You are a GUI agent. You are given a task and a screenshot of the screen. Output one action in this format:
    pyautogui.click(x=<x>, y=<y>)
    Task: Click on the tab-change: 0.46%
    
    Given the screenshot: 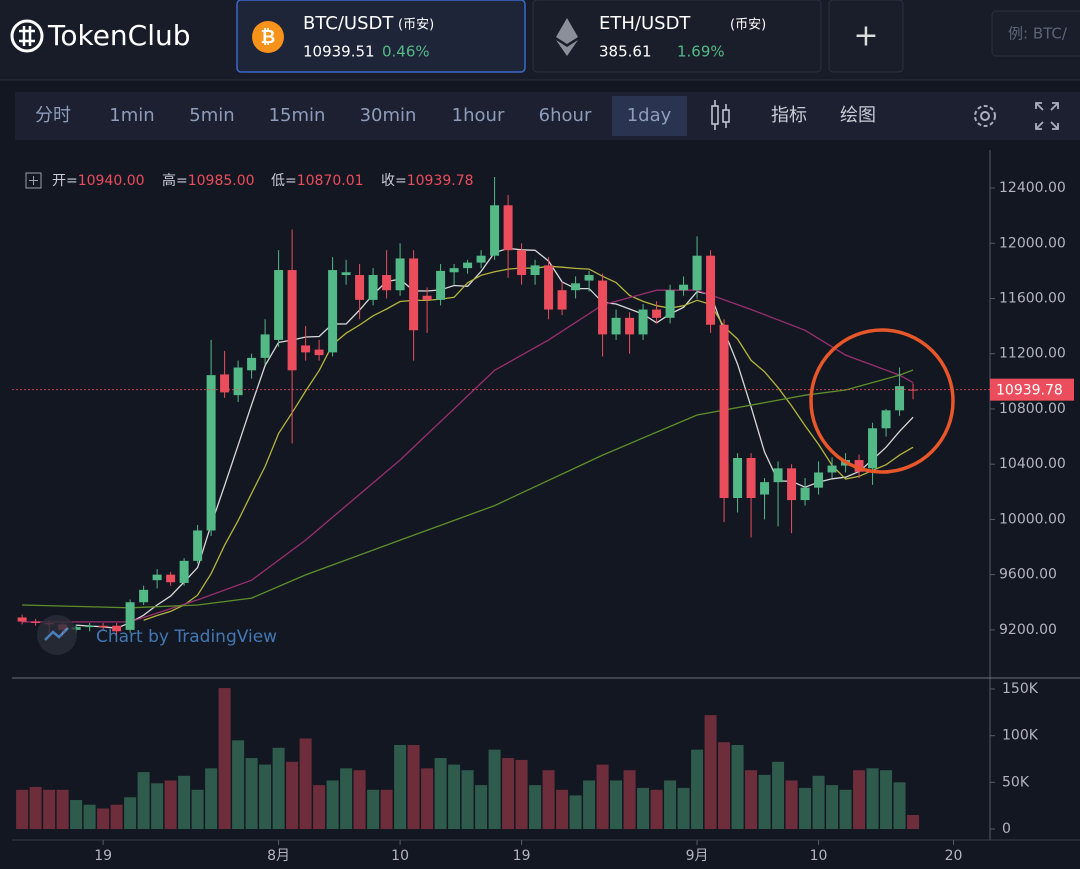 What is the action you would take?
    pyautogui.click(x=406, y=52)
    